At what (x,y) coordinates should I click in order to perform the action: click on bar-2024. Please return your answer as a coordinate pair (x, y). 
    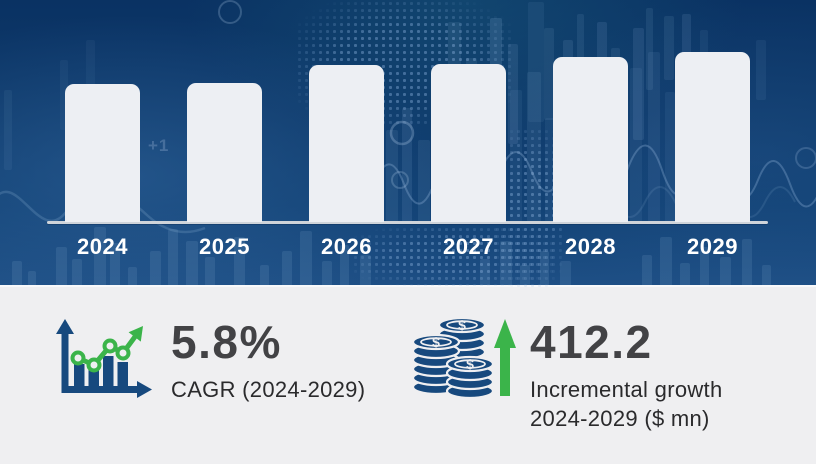
    Looking at the image, I should click on (102, 153).